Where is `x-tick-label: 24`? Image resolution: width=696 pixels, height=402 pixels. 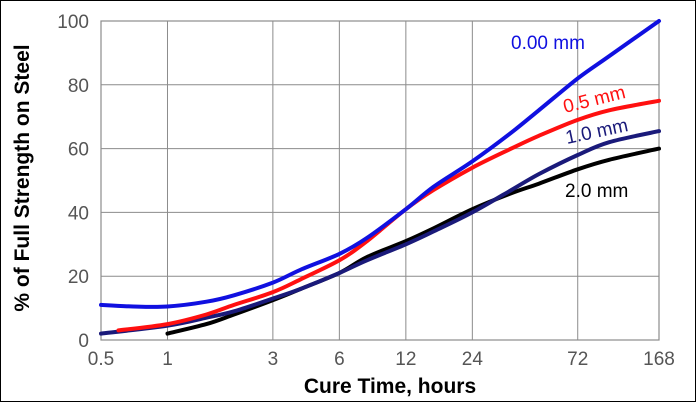
x-tick-label: 24 is located at coordinates (473, 359).